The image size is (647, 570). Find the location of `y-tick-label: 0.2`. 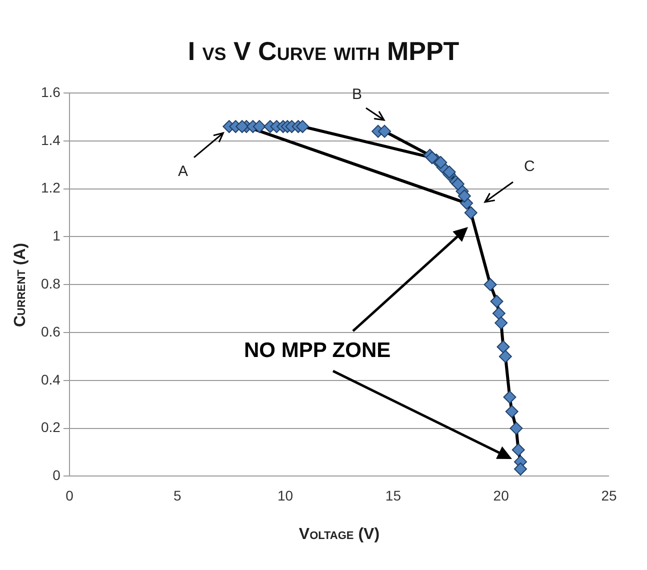

y-tick-label: 0.2 is located at coordinates (50, 427).